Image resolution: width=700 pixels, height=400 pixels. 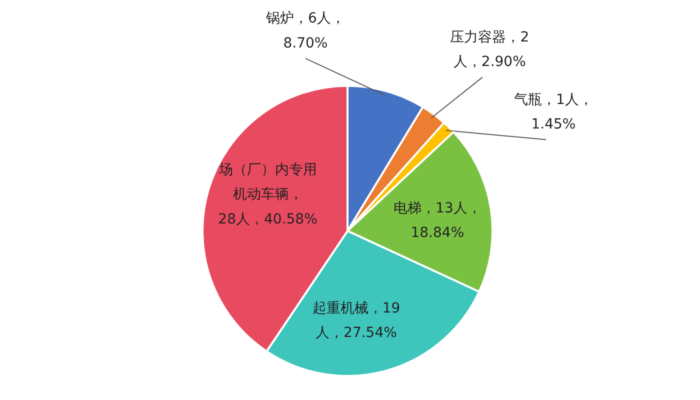 What do you see at coordinates (490, 49) in the screenshot?
I see `slice-label: 压力容器，2 人，2.90%` at bounding box center [490, 49].